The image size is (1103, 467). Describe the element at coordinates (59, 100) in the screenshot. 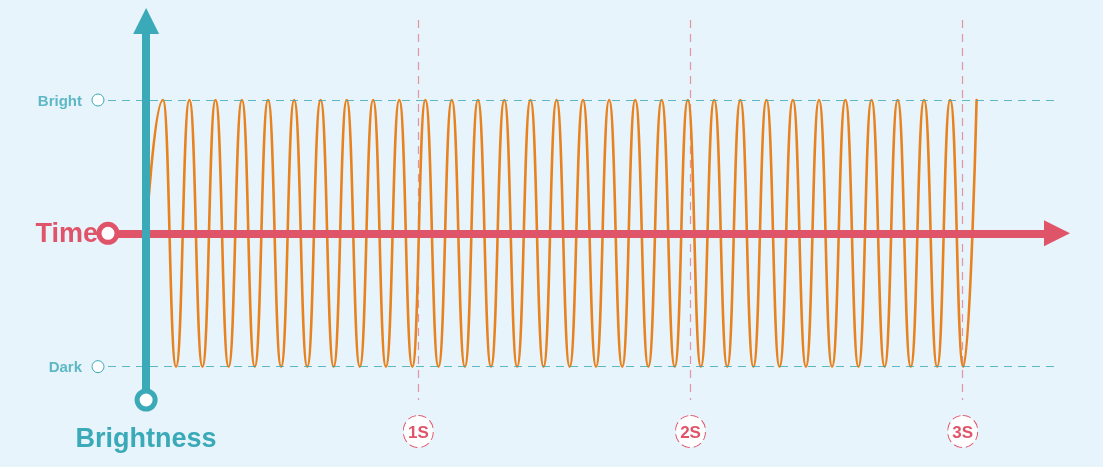

I see `ref-line-label: Bright` at that location.